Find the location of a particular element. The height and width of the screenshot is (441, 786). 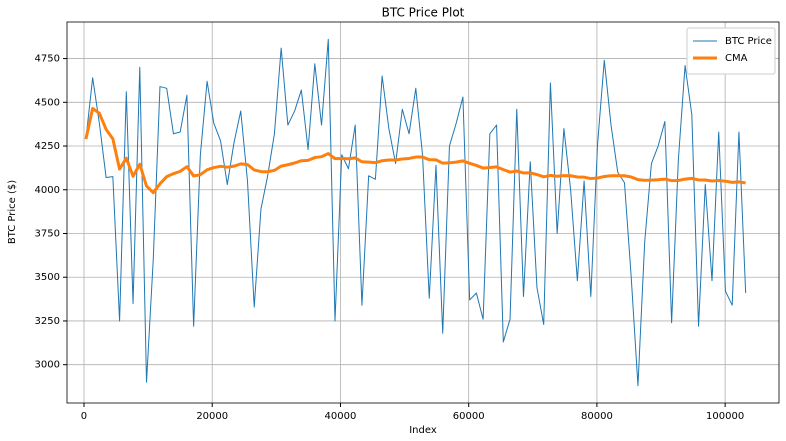

y-axis-label: BTC Price ($) is located at coordinates (12, 212).